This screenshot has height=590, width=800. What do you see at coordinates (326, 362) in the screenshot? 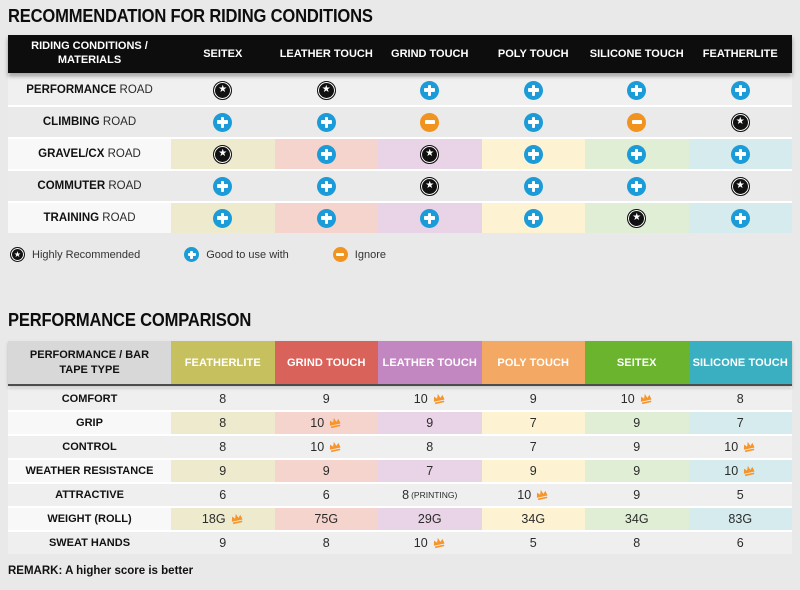
I see `column-header-grind-touch: GRIND TOUCH` at bounding box center [326, 362].